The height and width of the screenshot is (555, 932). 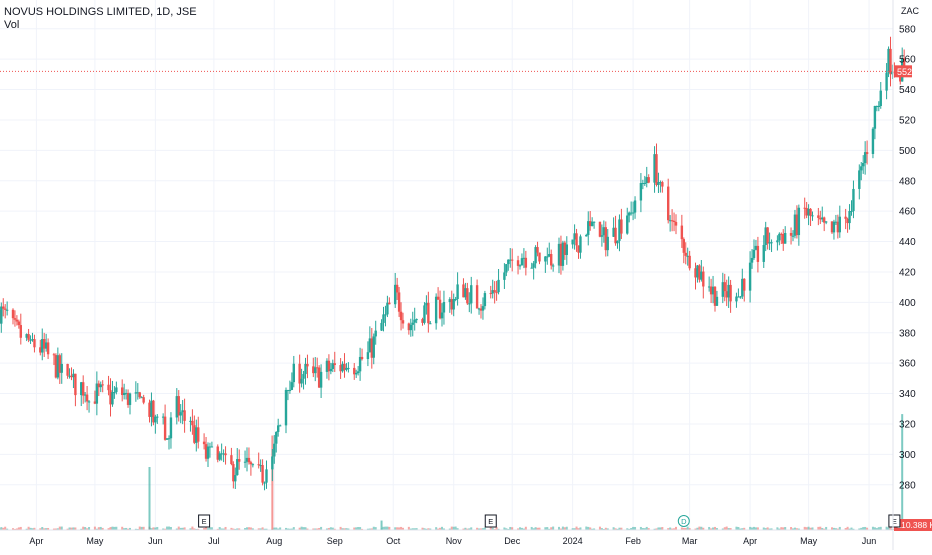 I want to click on volume-legend-label: Vol, so click(x=100, y=25).